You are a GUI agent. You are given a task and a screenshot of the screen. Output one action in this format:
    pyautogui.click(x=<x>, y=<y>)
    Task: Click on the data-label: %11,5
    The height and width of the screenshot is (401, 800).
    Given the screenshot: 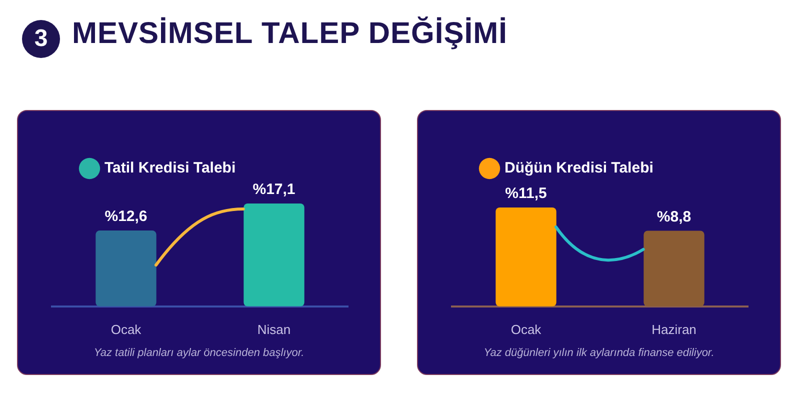 What is the action you would take?
    pyautogui.click(x=526, y=193)
    